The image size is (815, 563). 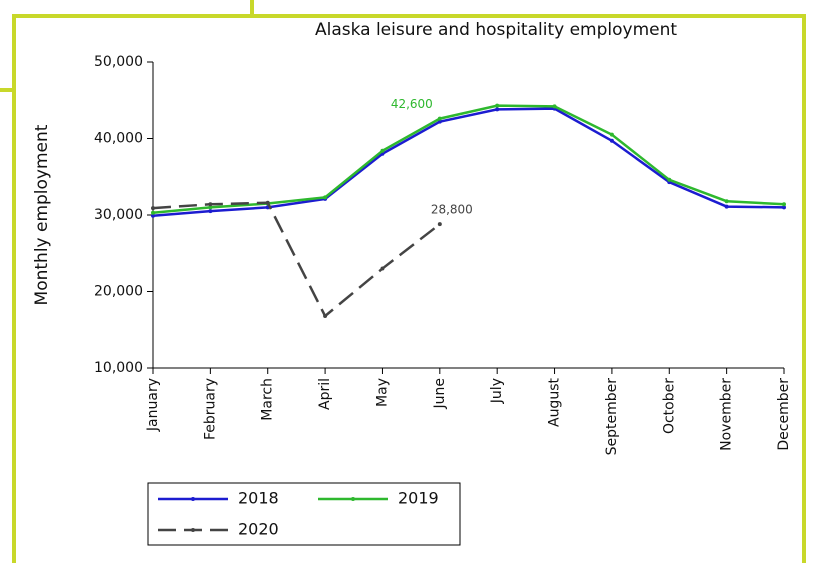 I want to click on x-tick-label: June, so click(x=440, y=394).